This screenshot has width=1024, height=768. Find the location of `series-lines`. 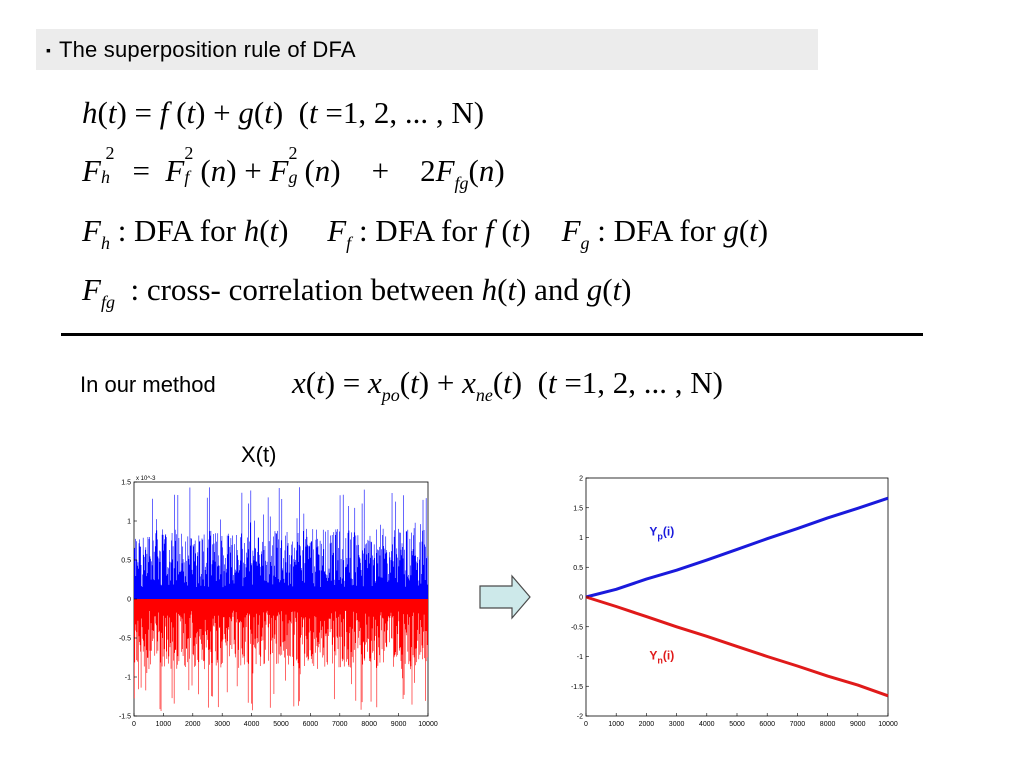

series-lines is located at coordinates (737, 597).